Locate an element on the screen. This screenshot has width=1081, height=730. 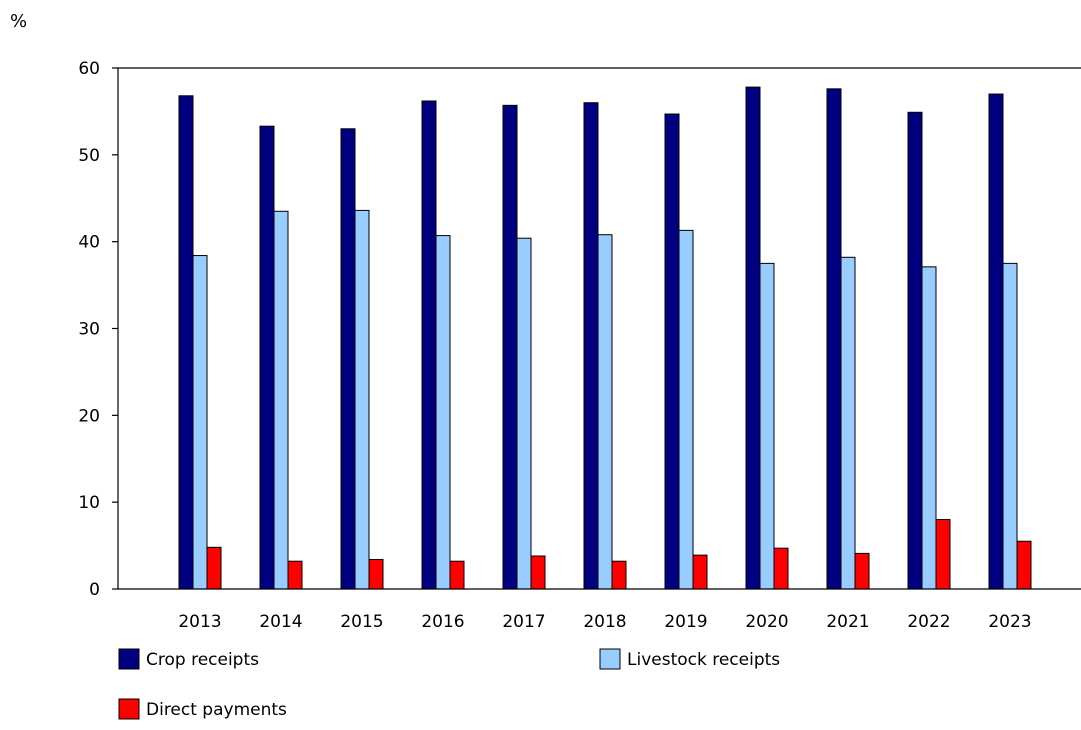
y-tick-label: 10 is located at coordinates (89, 503).